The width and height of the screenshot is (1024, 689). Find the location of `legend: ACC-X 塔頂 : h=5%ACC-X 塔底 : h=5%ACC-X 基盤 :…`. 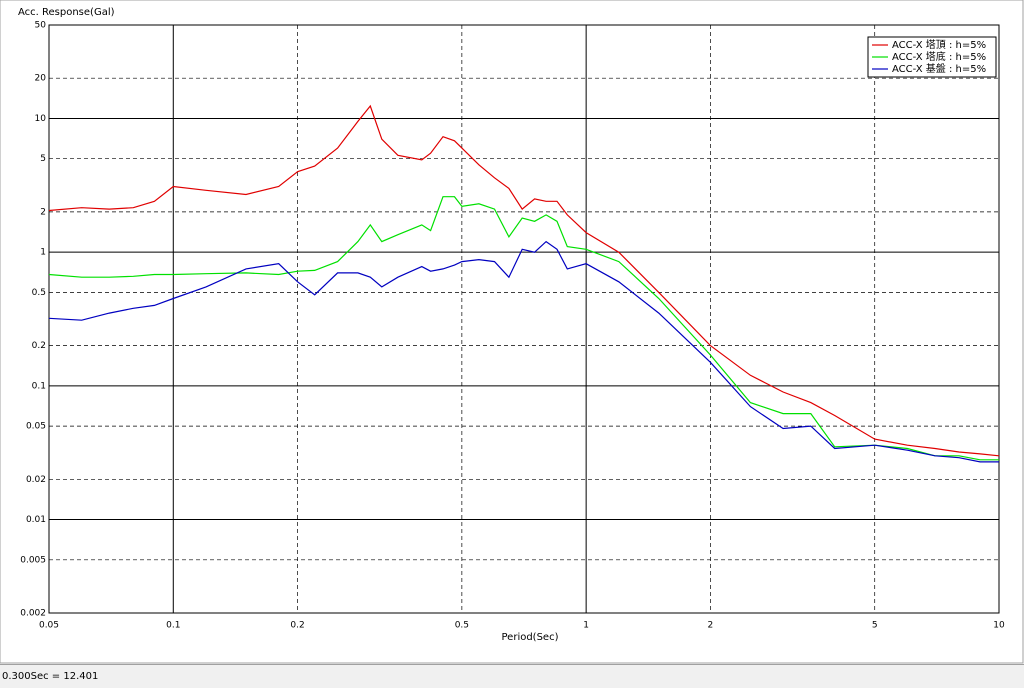

legend: ACC-X 塔頂 : h=5%ACC-X 塔底 : h=5%ACC-X 基盤 :… is located at coordinates (932, 57).